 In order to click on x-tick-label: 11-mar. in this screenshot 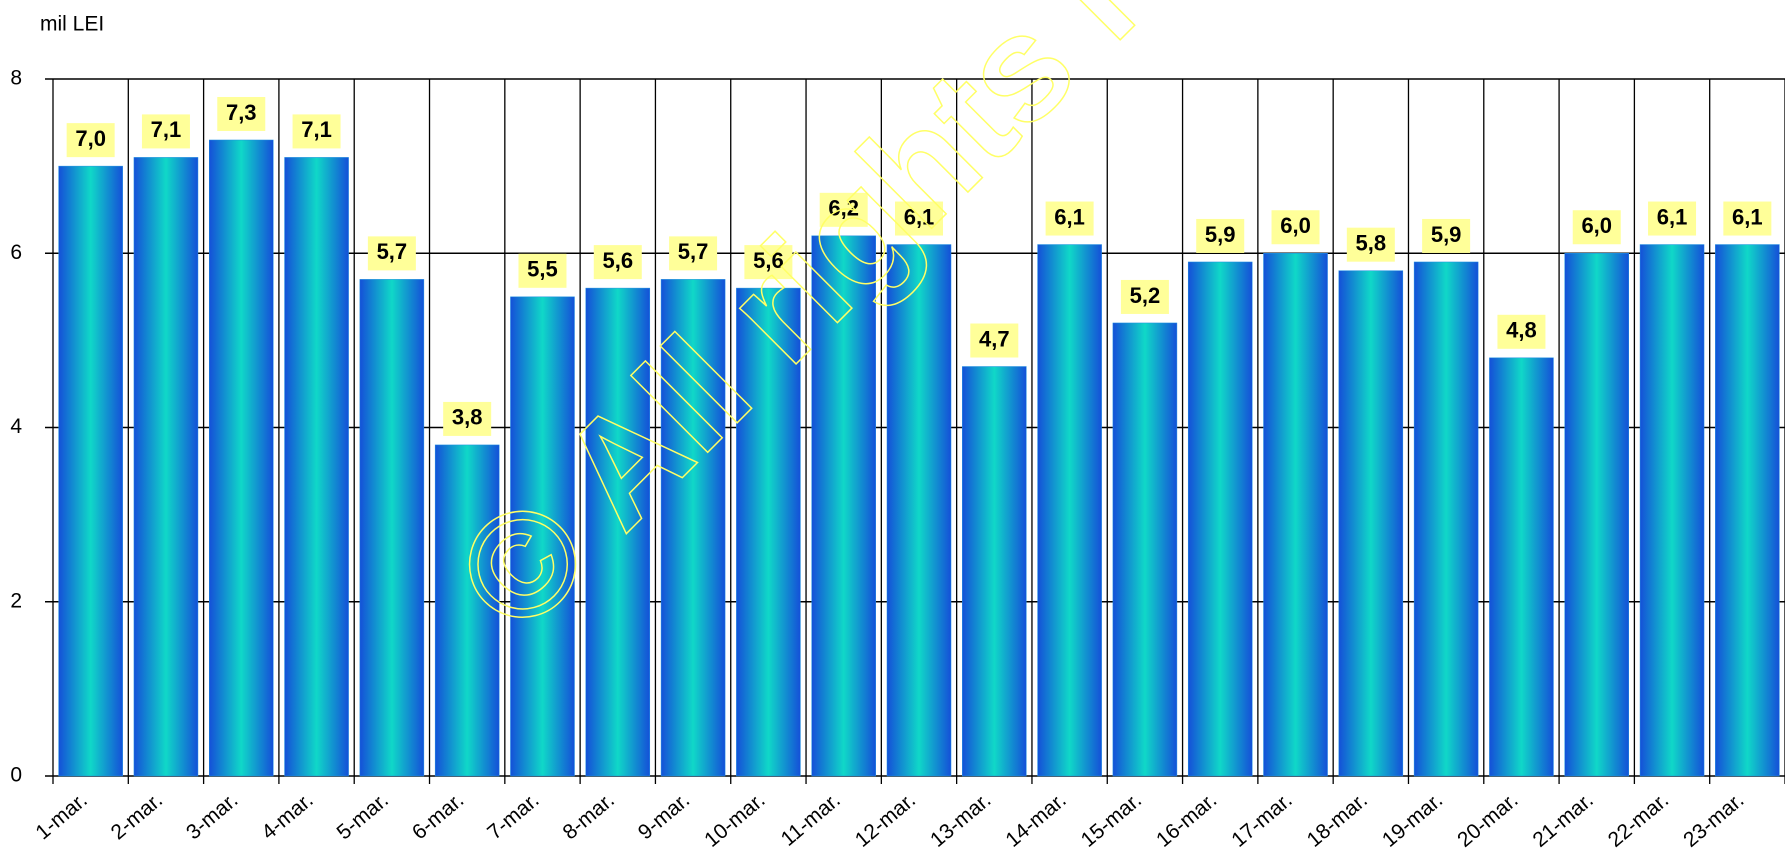, I will do `click(811, 819)`.